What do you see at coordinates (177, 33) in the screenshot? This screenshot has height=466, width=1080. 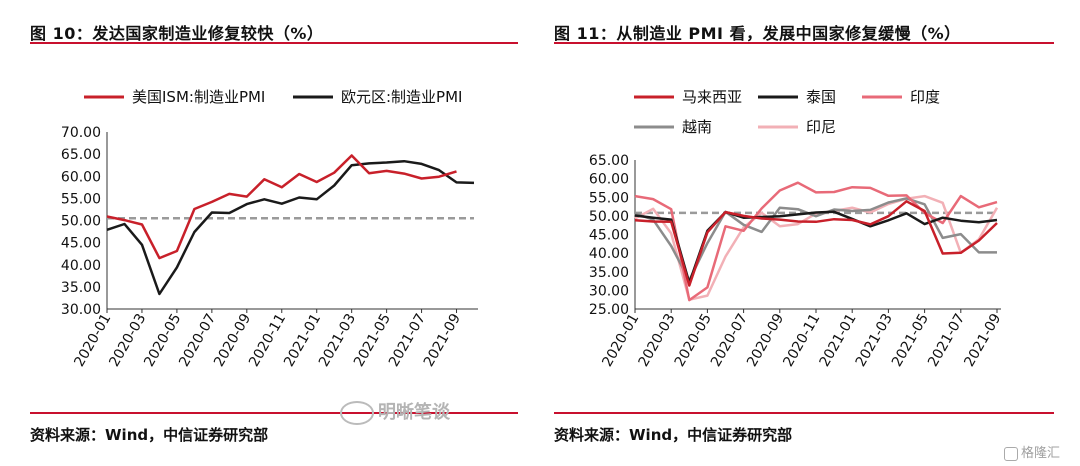 I see `left-figure-title: 图 10：发达国家制造业修复较快（%）` at bounding box center [177, 33].